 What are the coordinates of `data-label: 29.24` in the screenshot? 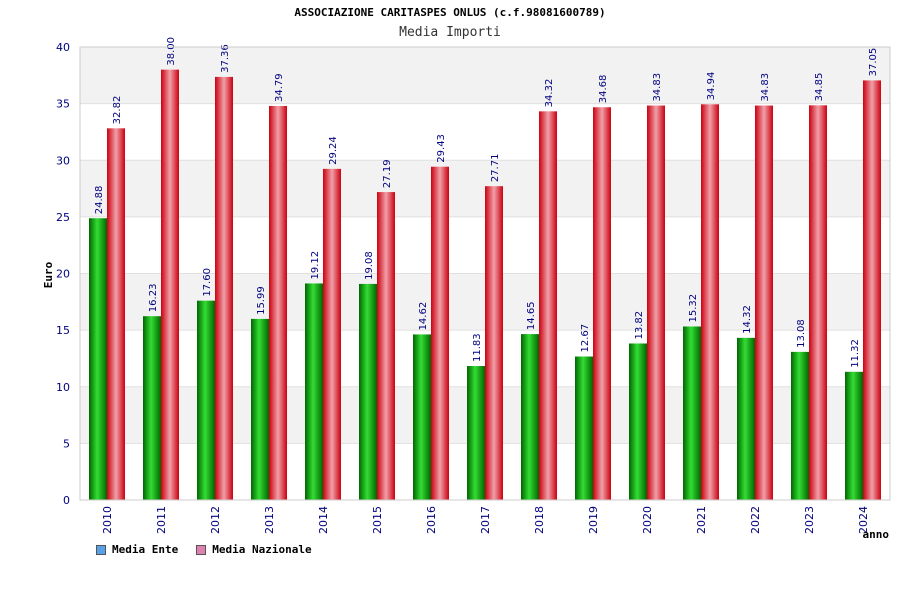 It's located at (333, 150).